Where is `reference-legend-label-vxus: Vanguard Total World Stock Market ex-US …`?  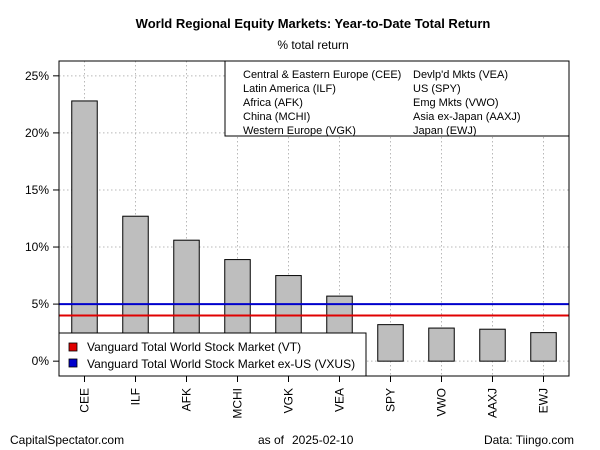
reference-legend-label-vxus: Vanguard Total World Stock Market ex-US … is located at coordinates (221, 364).